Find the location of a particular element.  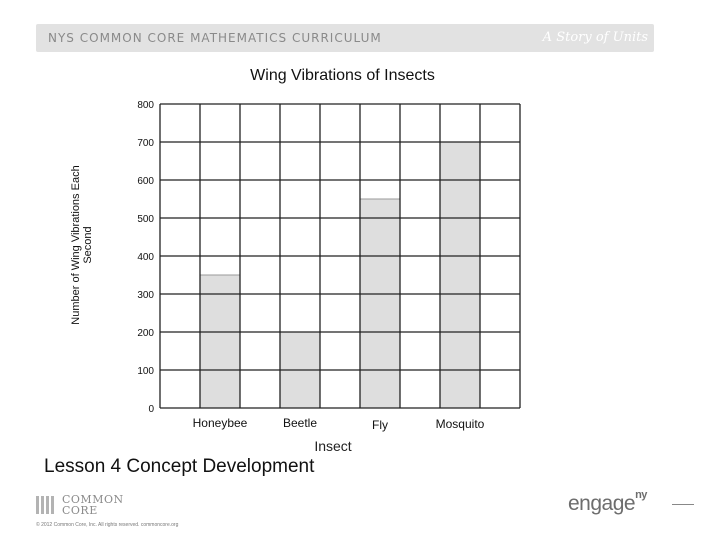

engage-text: engage is located at coordinates (602, 503).